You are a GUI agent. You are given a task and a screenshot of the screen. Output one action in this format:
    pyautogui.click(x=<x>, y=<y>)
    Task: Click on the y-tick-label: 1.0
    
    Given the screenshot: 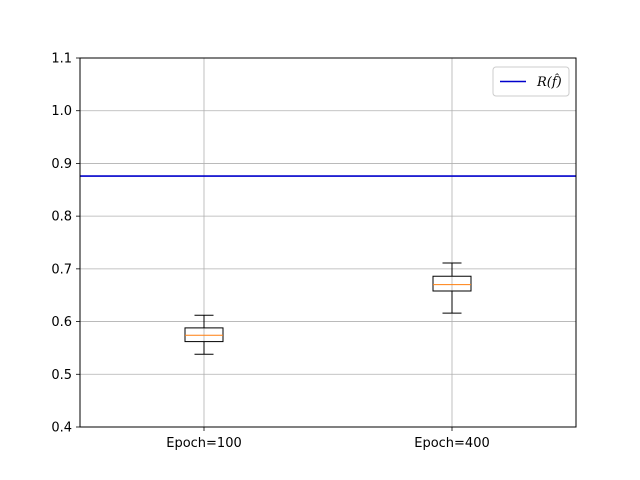 What is the action you would take?
    pyautogui.click(x=61, y=111)
    